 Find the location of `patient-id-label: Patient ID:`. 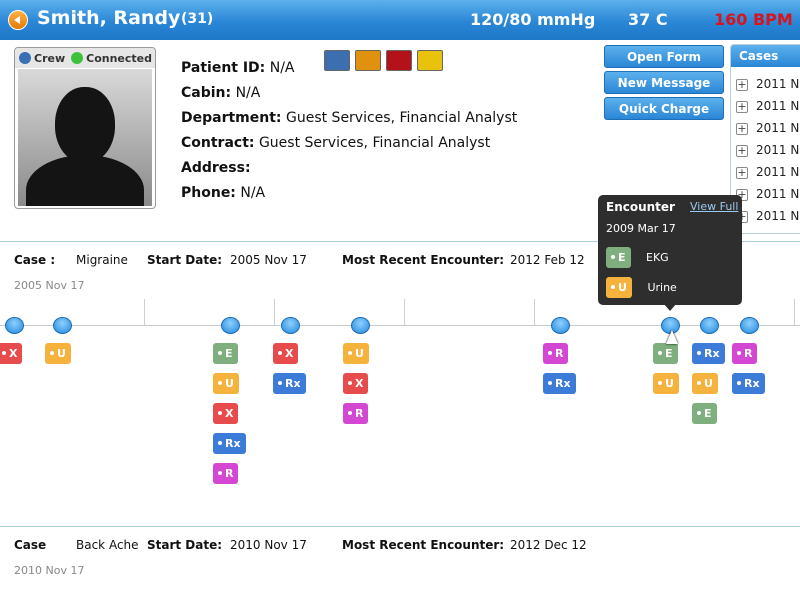

patient-id-label: Patient ID: is located at coordinates (223, 68).